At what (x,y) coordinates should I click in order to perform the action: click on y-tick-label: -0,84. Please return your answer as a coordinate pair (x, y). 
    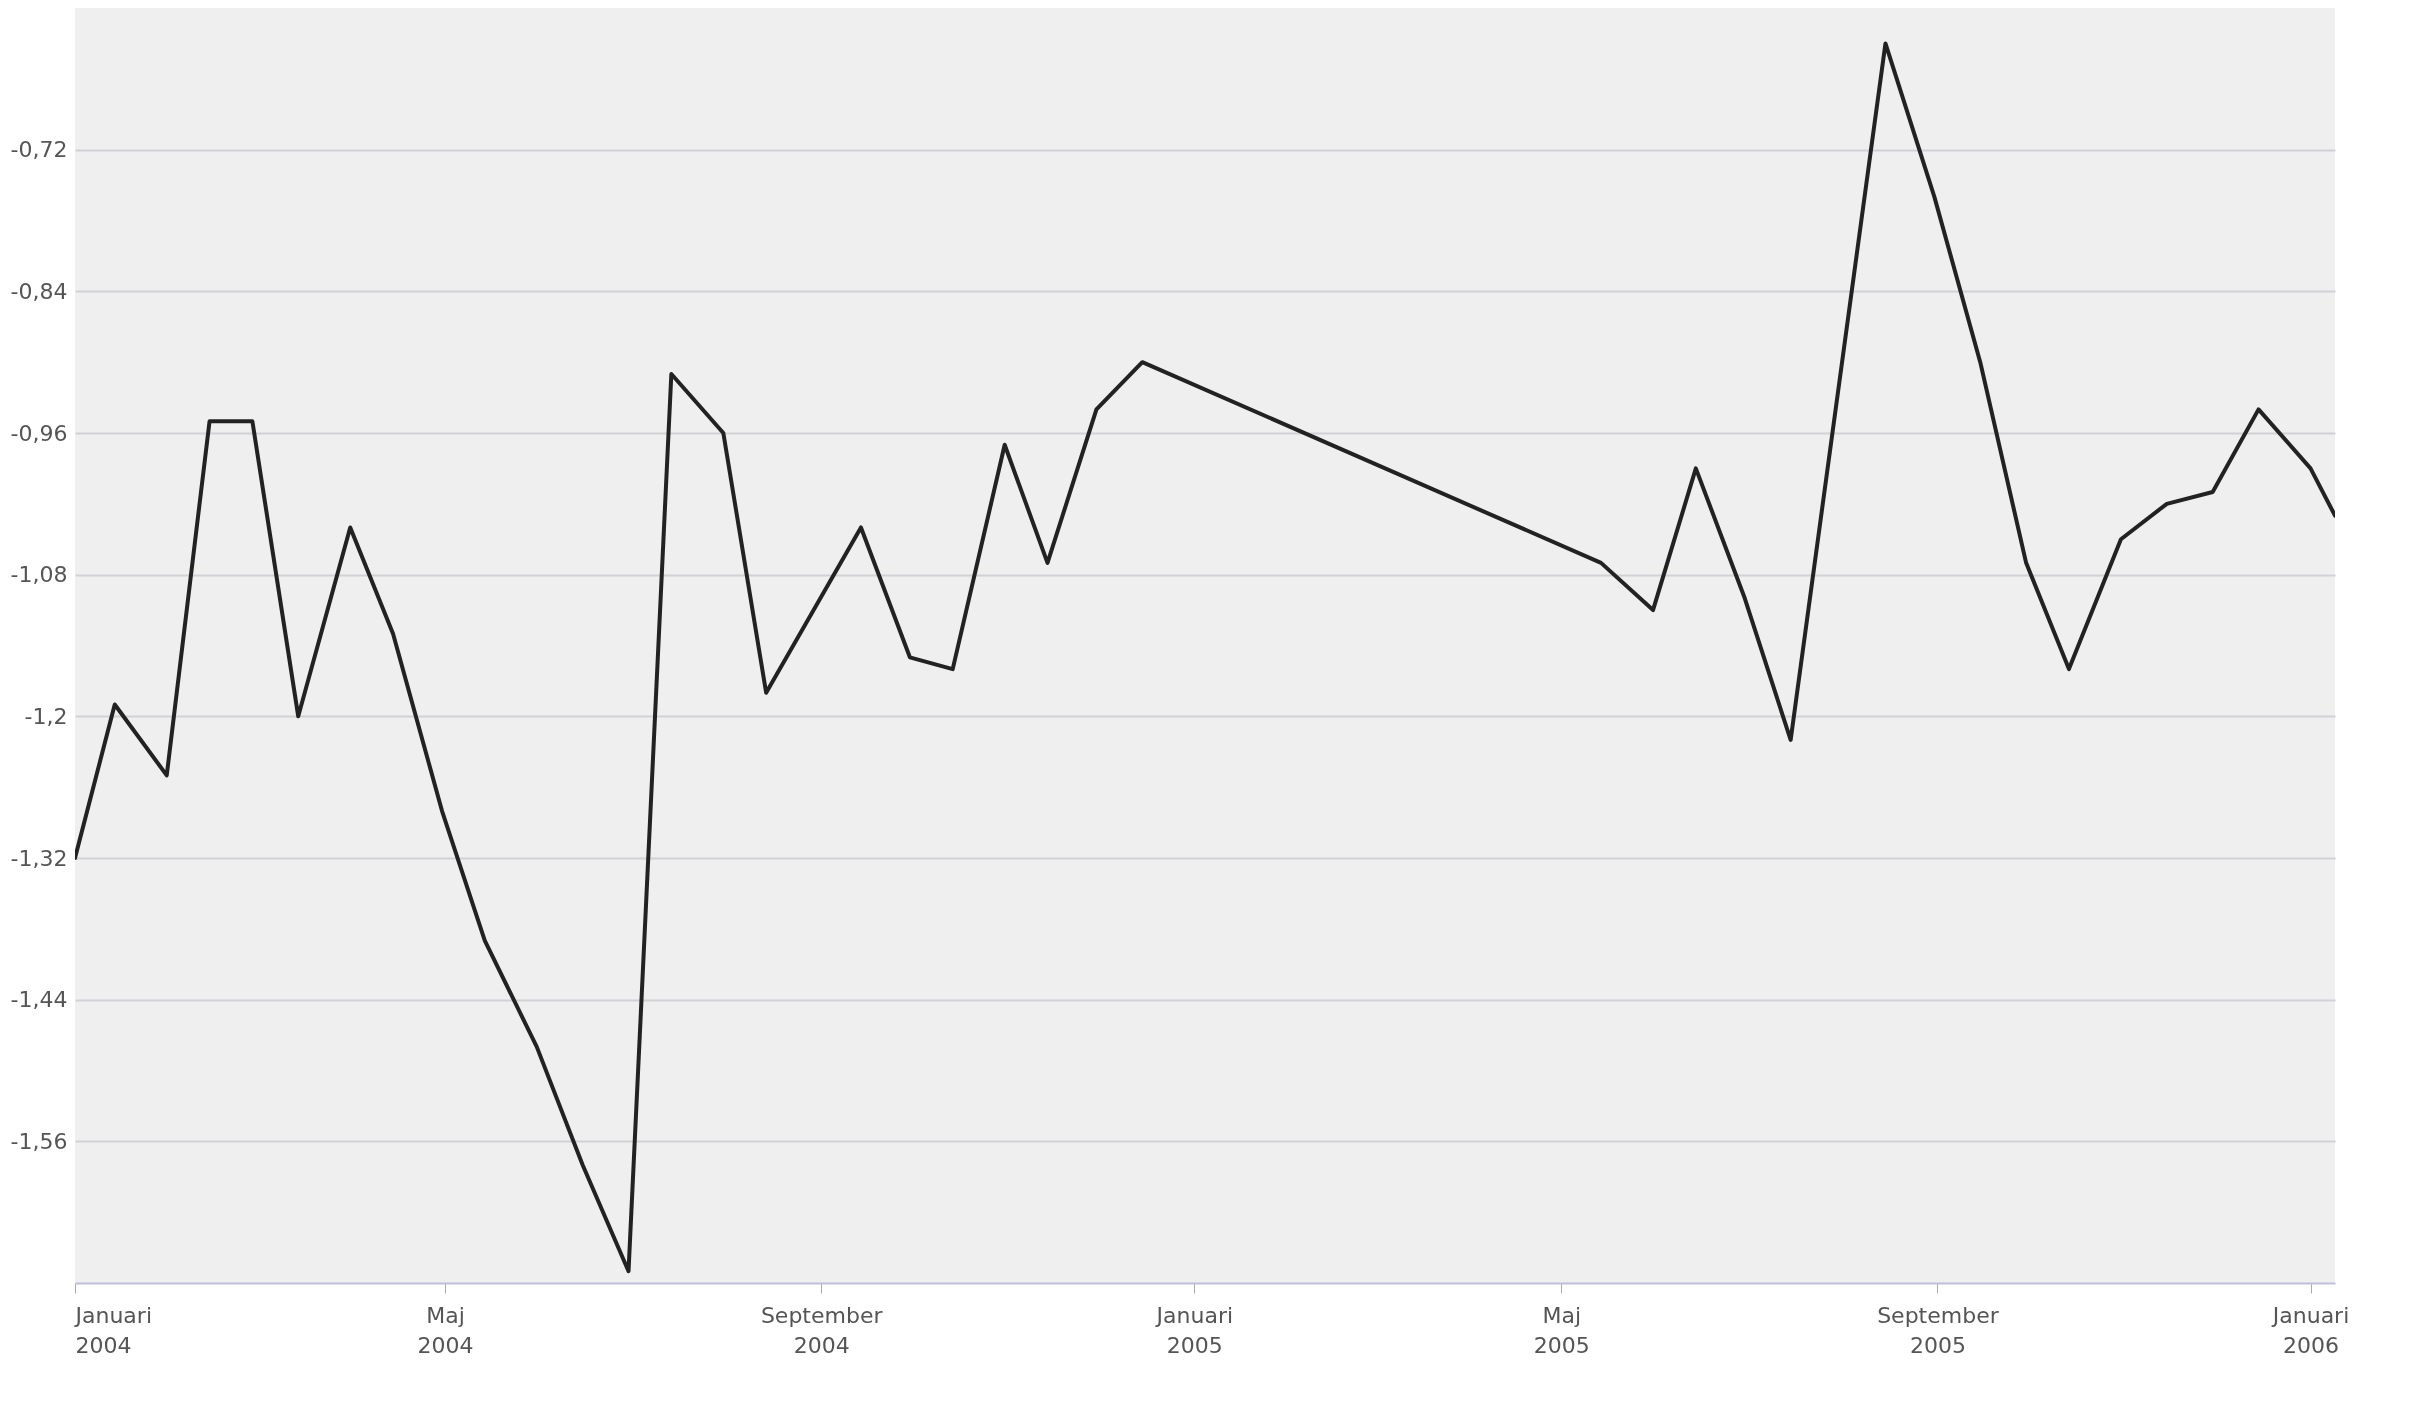
    Looking at the image, I should click on (39, 291).